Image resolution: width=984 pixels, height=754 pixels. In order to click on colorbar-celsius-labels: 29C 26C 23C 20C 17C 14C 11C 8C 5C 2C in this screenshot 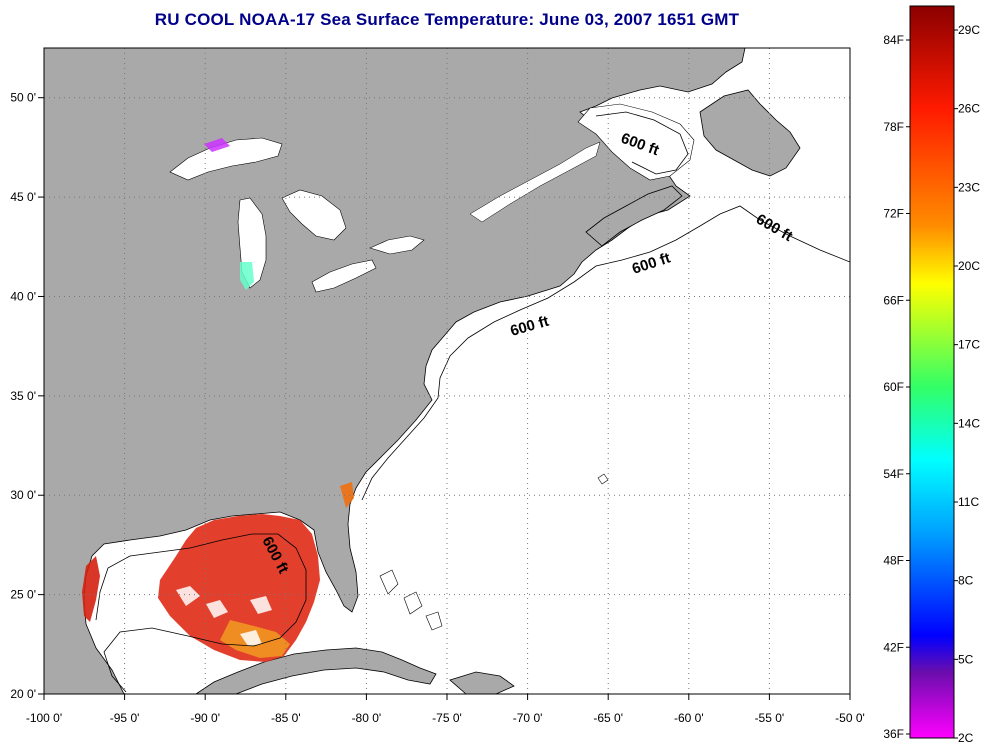, I will do `click(967, 384)`.